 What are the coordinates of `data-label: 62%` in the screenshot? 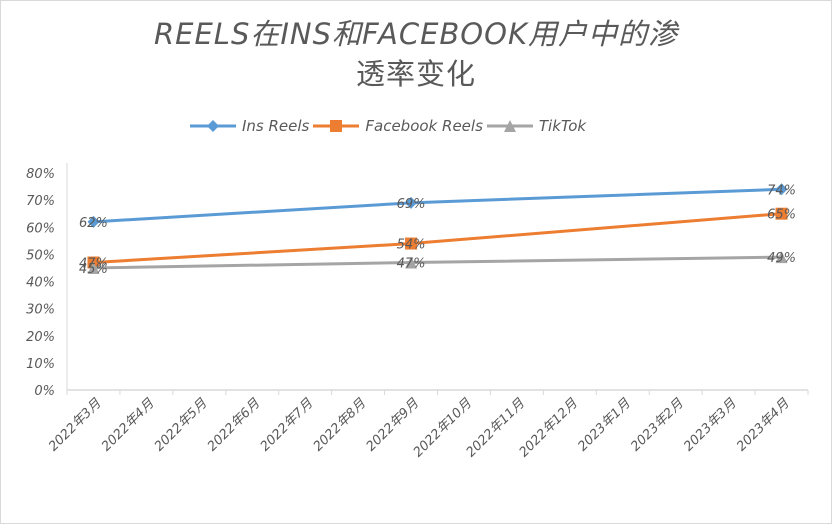 It's located at (93, 223).